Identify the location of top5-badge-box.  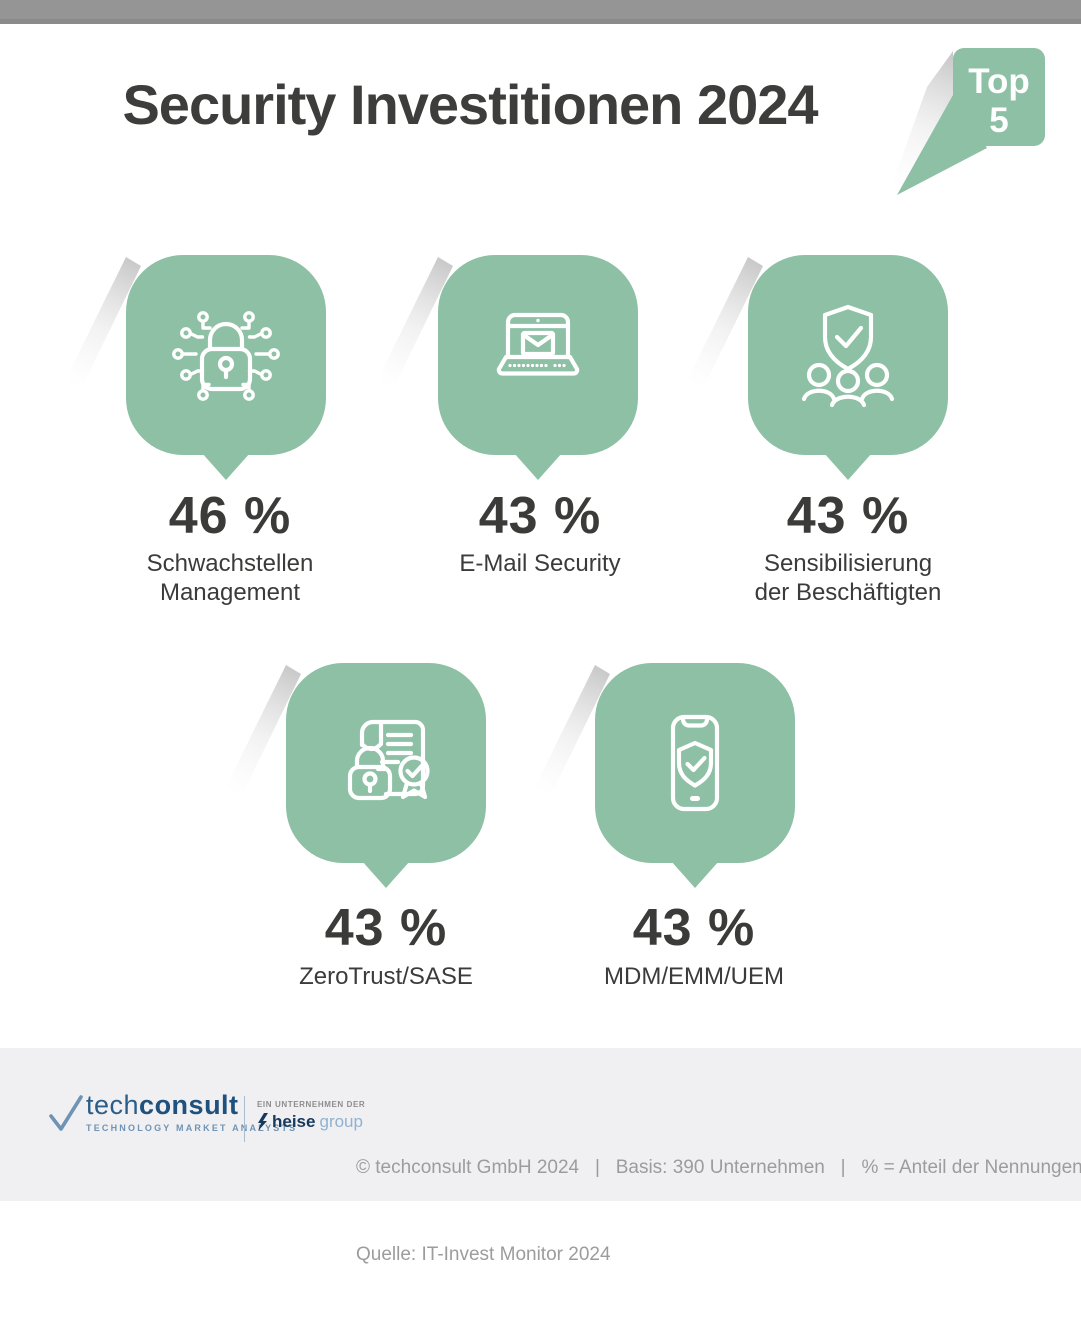
(999, 97).